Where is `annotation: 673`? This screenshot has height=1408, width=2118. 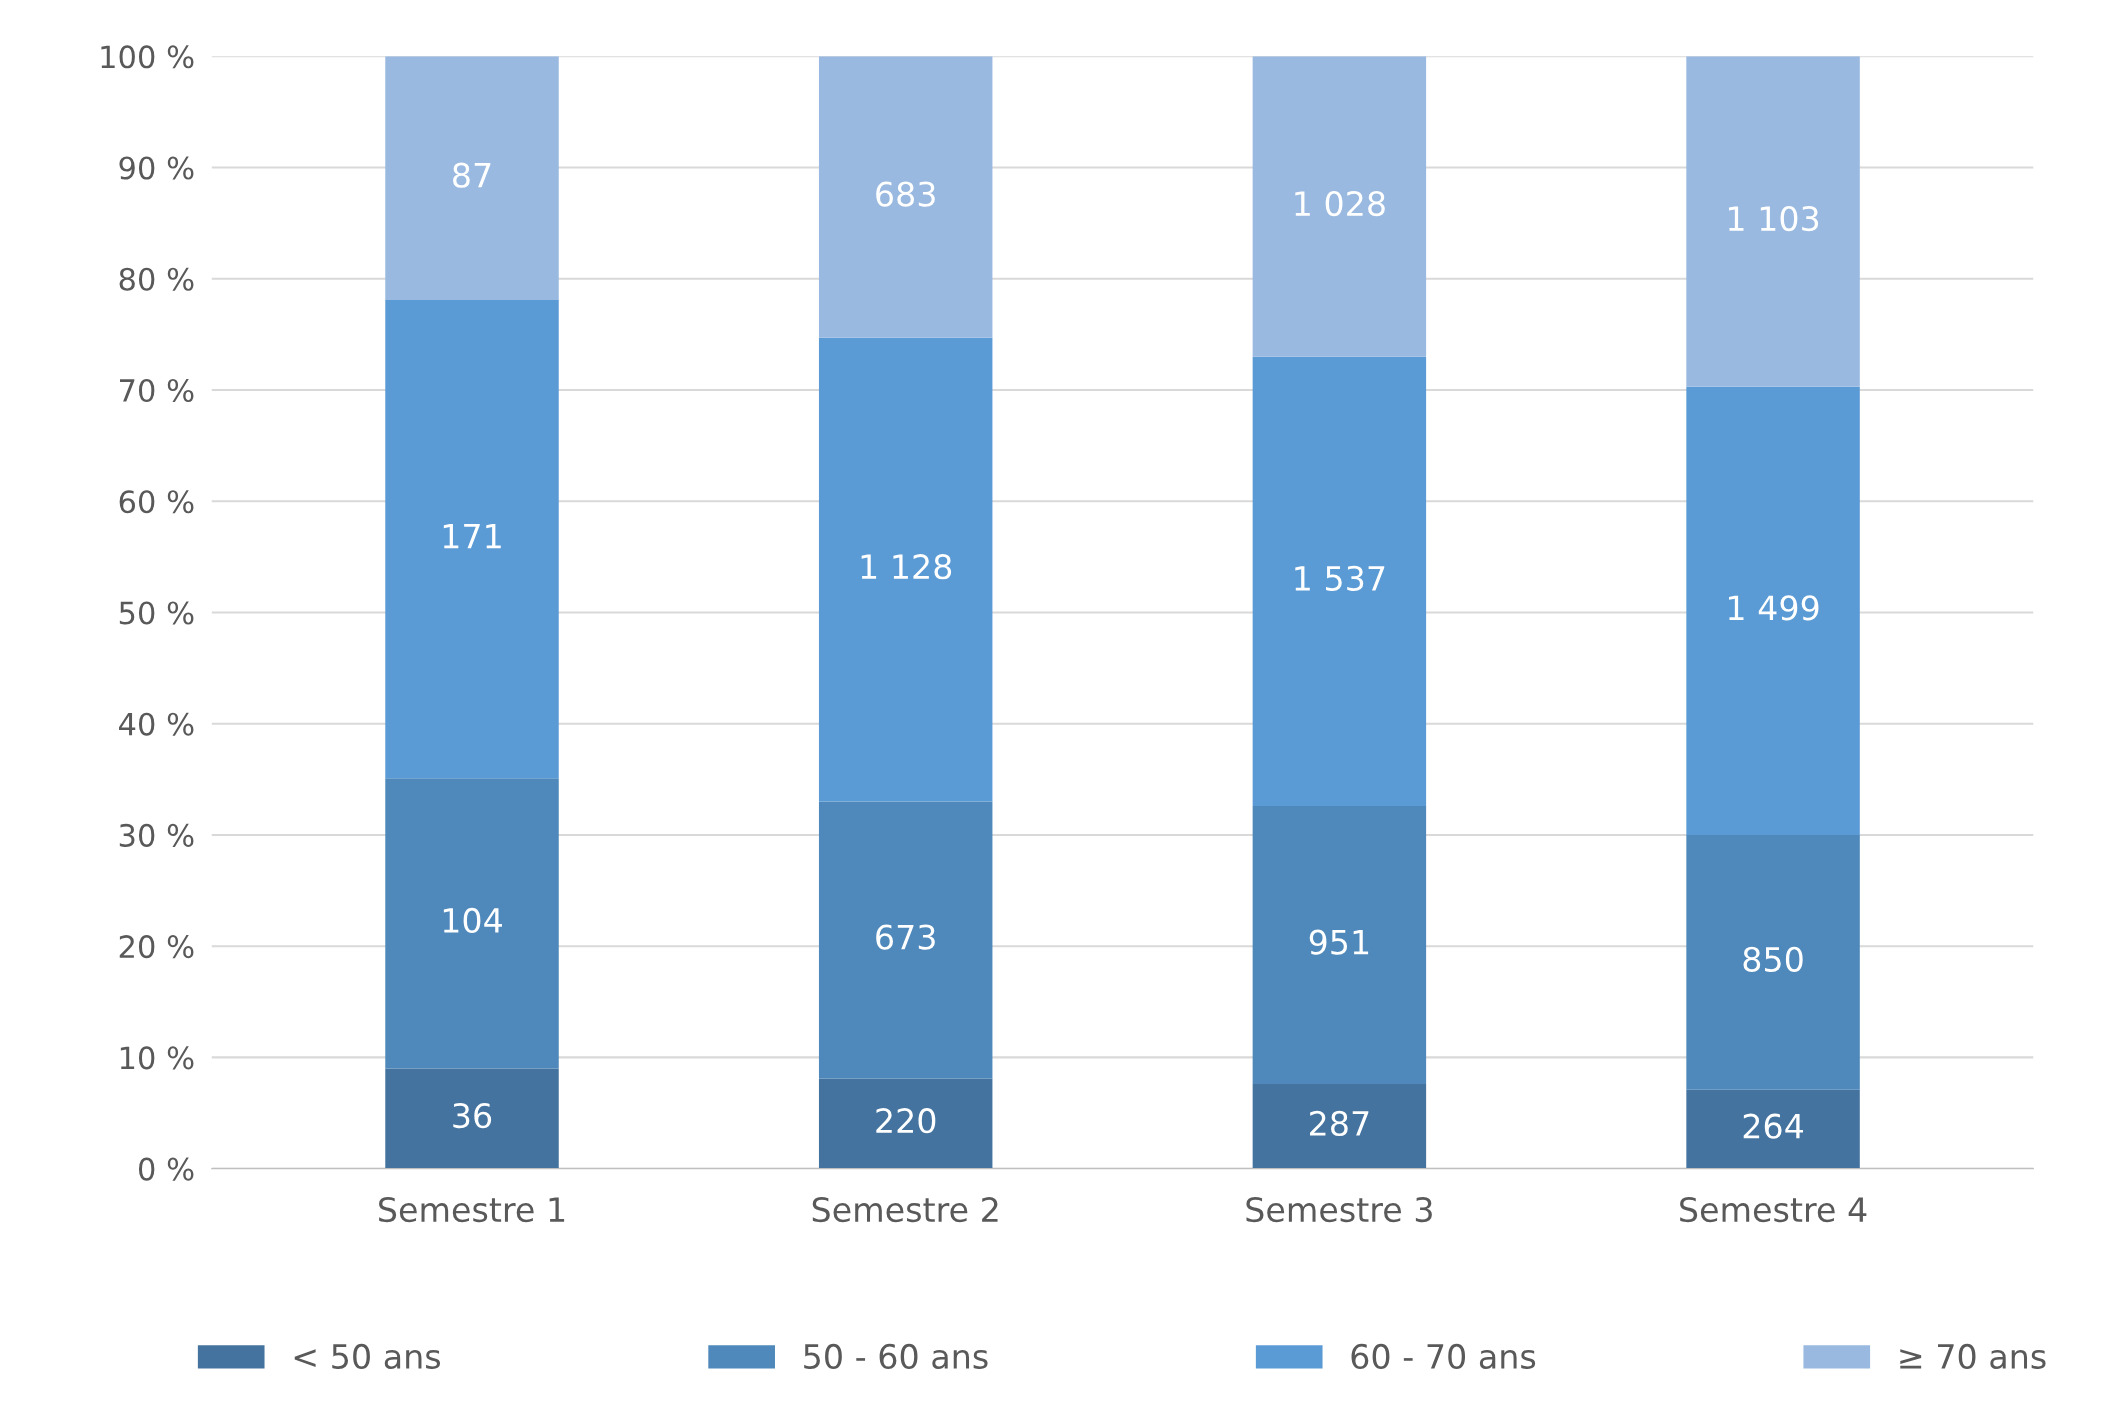 annotation: 673 is located at coordinates (905, 937).